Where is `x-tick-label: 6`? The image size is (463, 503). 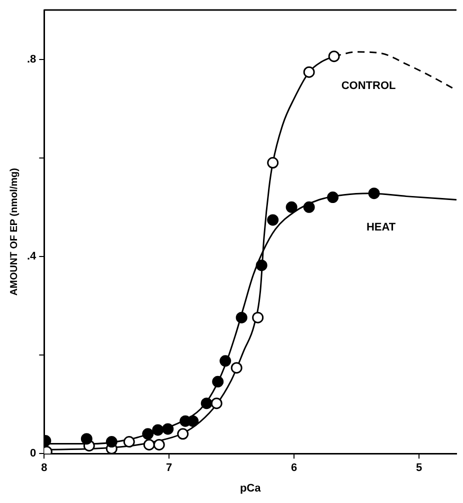
x-tick-label: 6 is located at coordinates (294, 468).